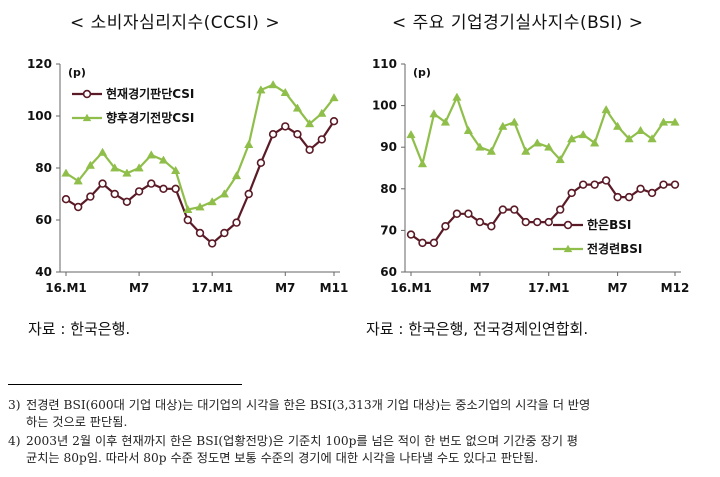  What do you see at coordinates (609, 224) in the screenshot?
I see `bsi-legend-label: 한은BSI` at bounding box center [609, 224].